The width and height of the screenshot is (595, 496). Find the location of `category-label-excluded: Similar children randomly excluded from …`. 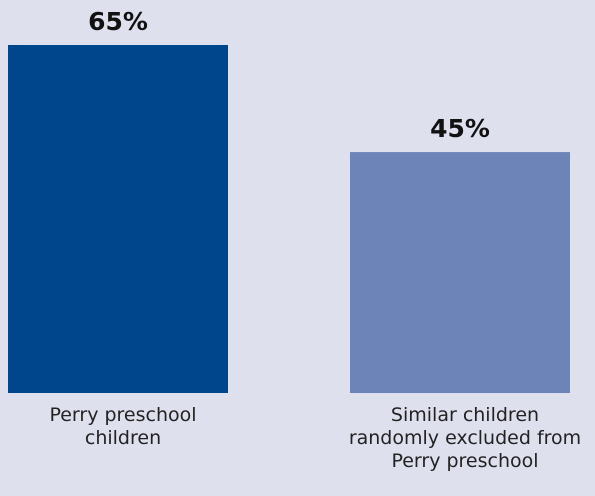

category-label-excluded: Similar children randomly excluded from … is located at coordinates (465, 438).